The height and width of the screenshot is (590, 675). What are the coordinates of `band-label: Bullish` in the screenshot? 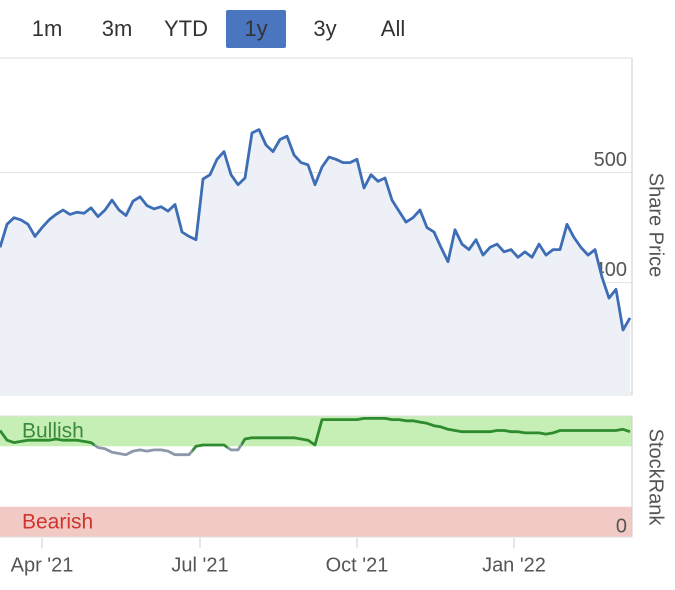 It's located at (53, 431).